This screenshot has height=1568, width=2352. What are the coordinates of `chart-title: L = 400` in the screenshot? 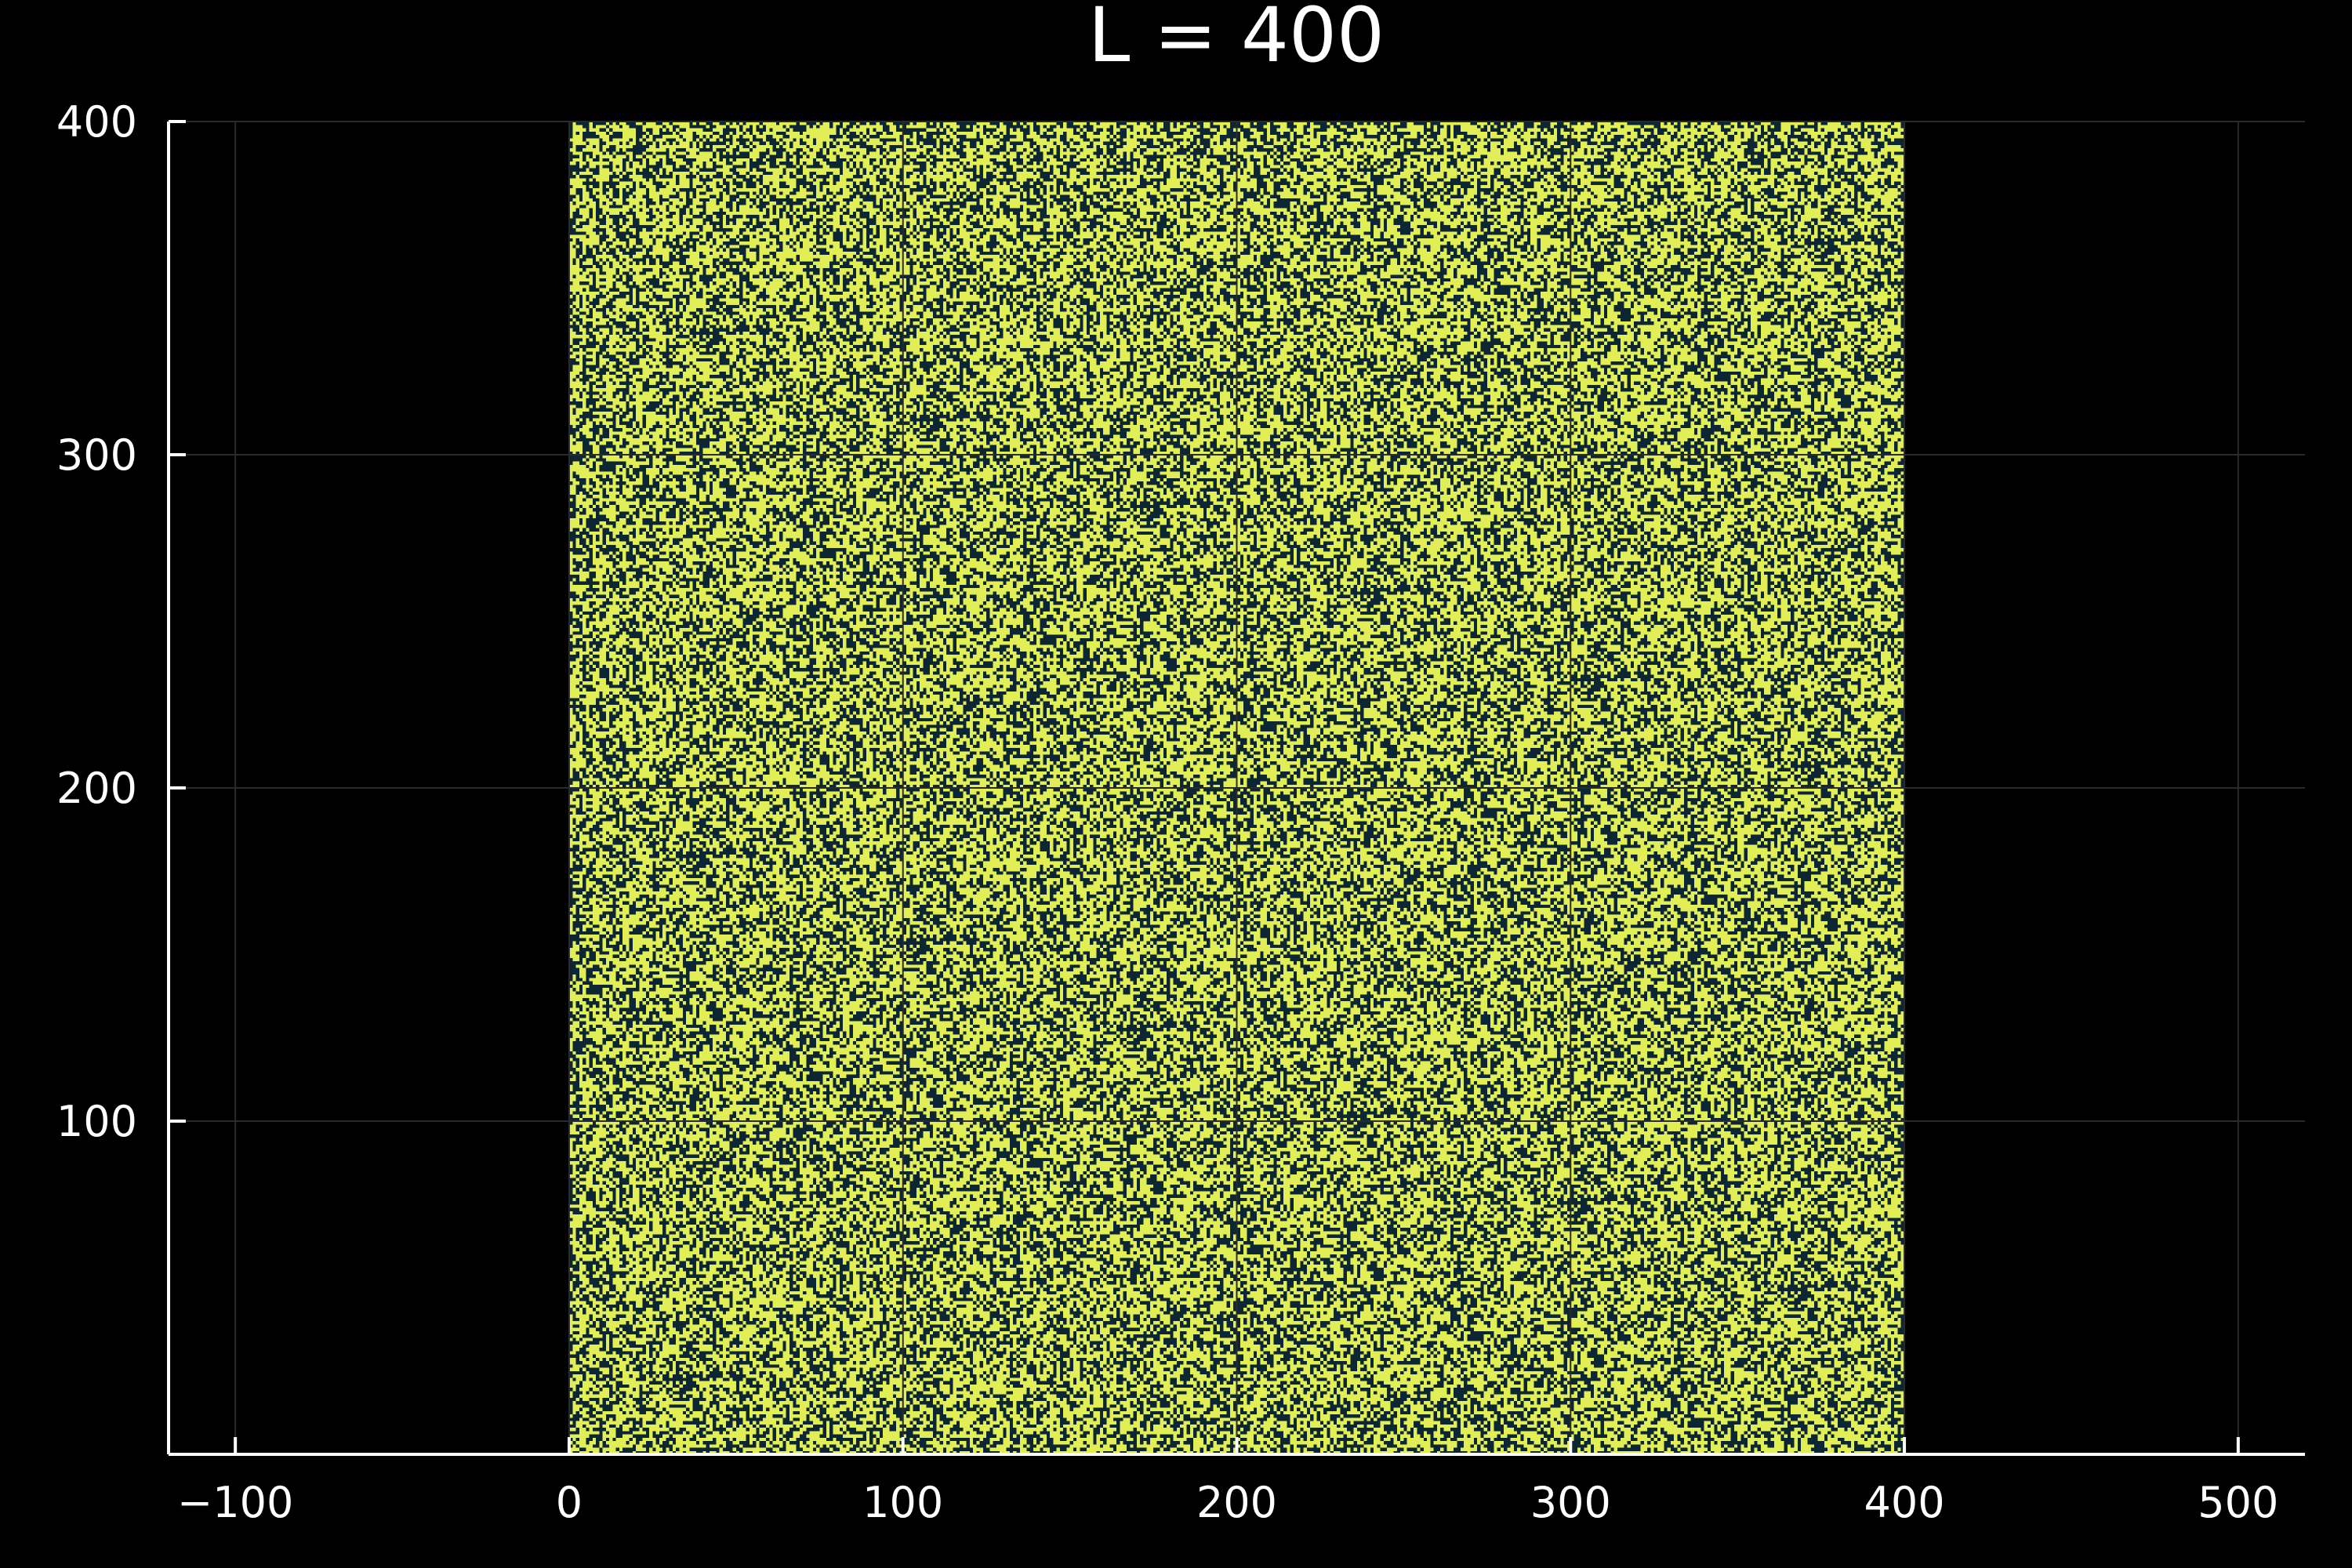 It's located at (1236, 39).